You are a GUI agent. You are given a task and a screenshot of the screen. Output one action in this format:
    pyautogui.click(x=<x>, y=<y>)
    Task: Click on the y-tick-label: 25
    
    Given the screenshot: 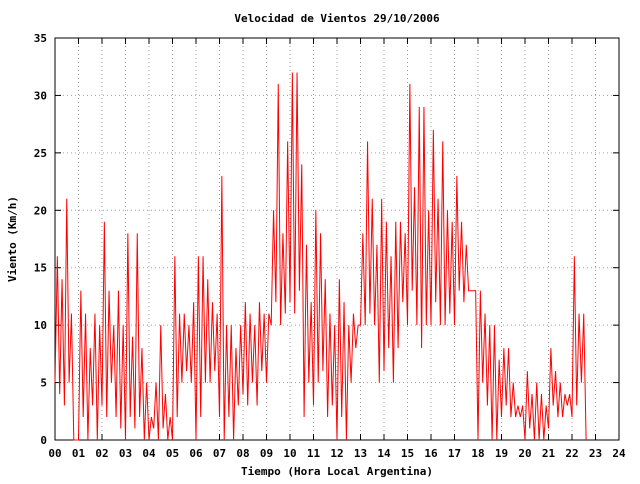 What is the action you would take?
    pyautogui.click(x=40, y=153)
    